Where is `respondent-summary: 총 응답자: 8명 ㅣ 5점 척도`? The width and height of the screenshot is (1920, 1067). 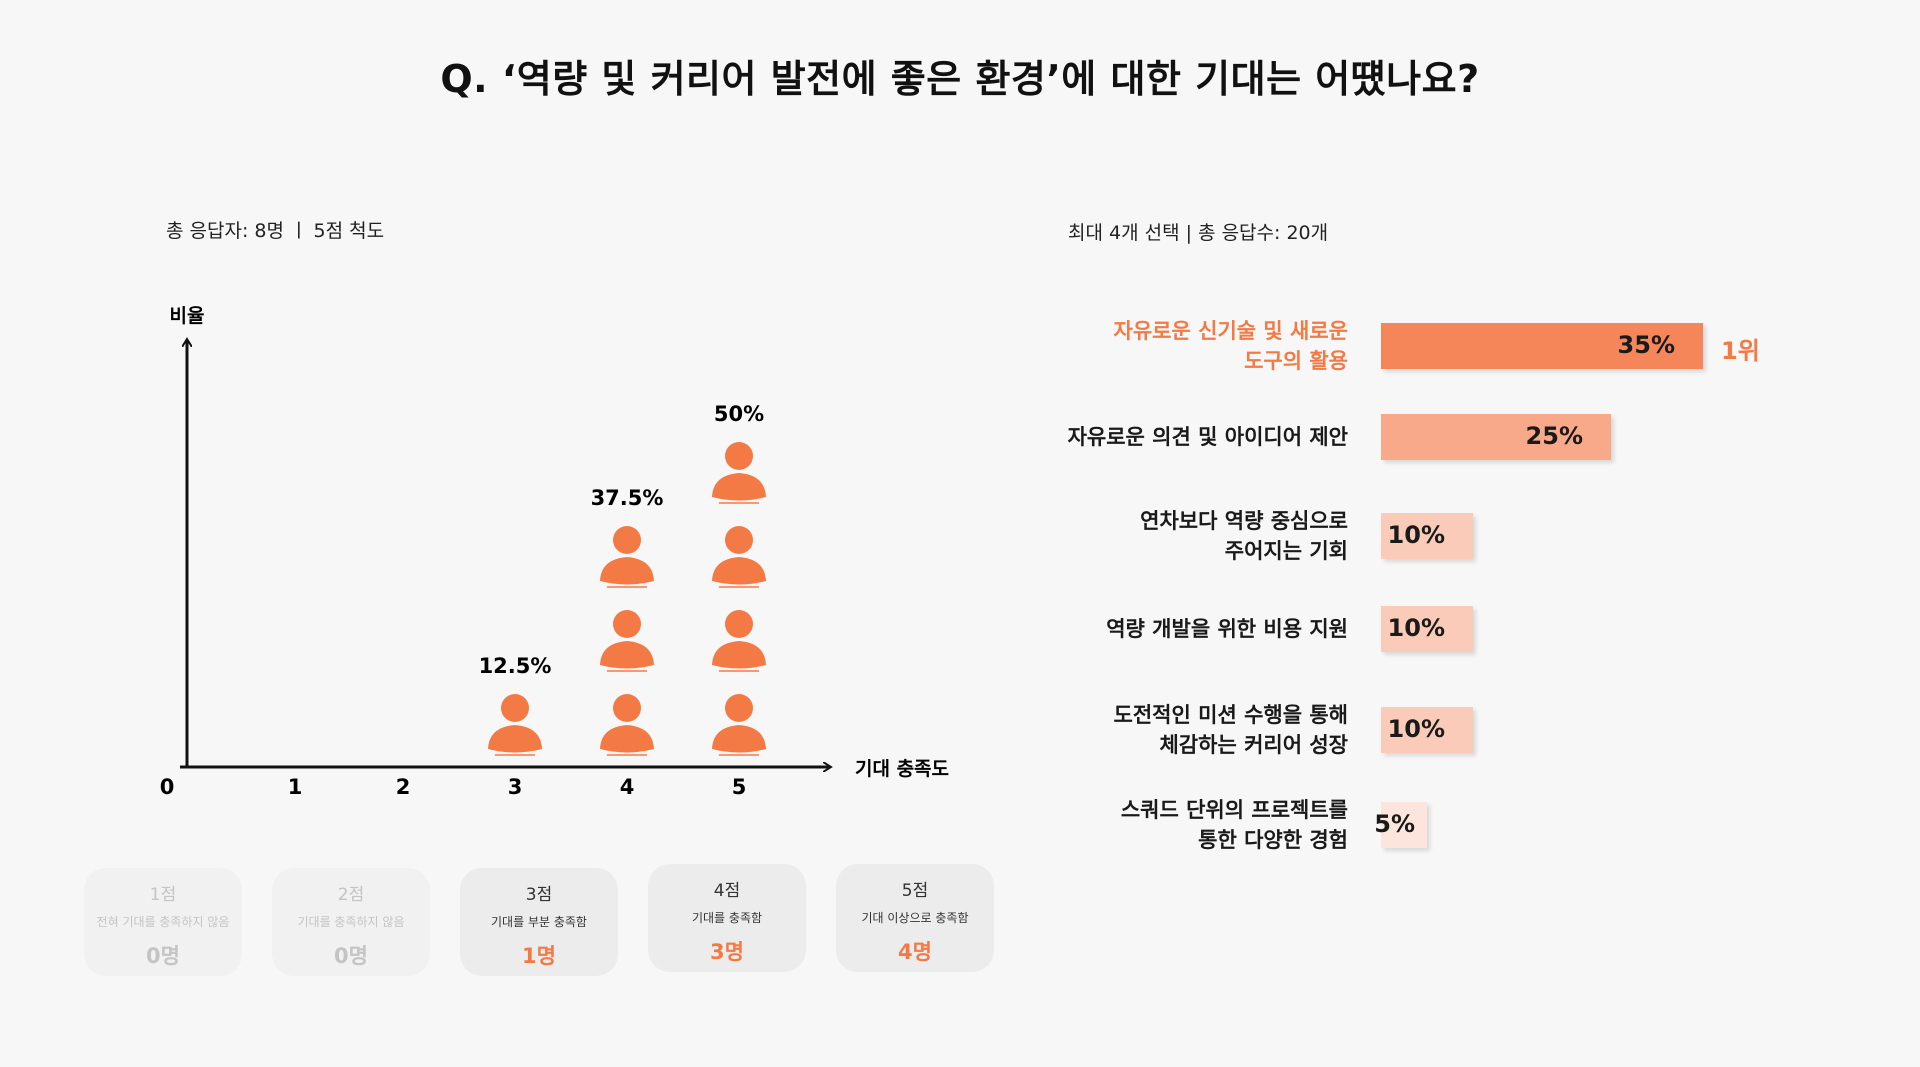
respondent-summary: 총 응답자: 8명 ㅣ 5점 척도 is located at coordinates (275, 231).